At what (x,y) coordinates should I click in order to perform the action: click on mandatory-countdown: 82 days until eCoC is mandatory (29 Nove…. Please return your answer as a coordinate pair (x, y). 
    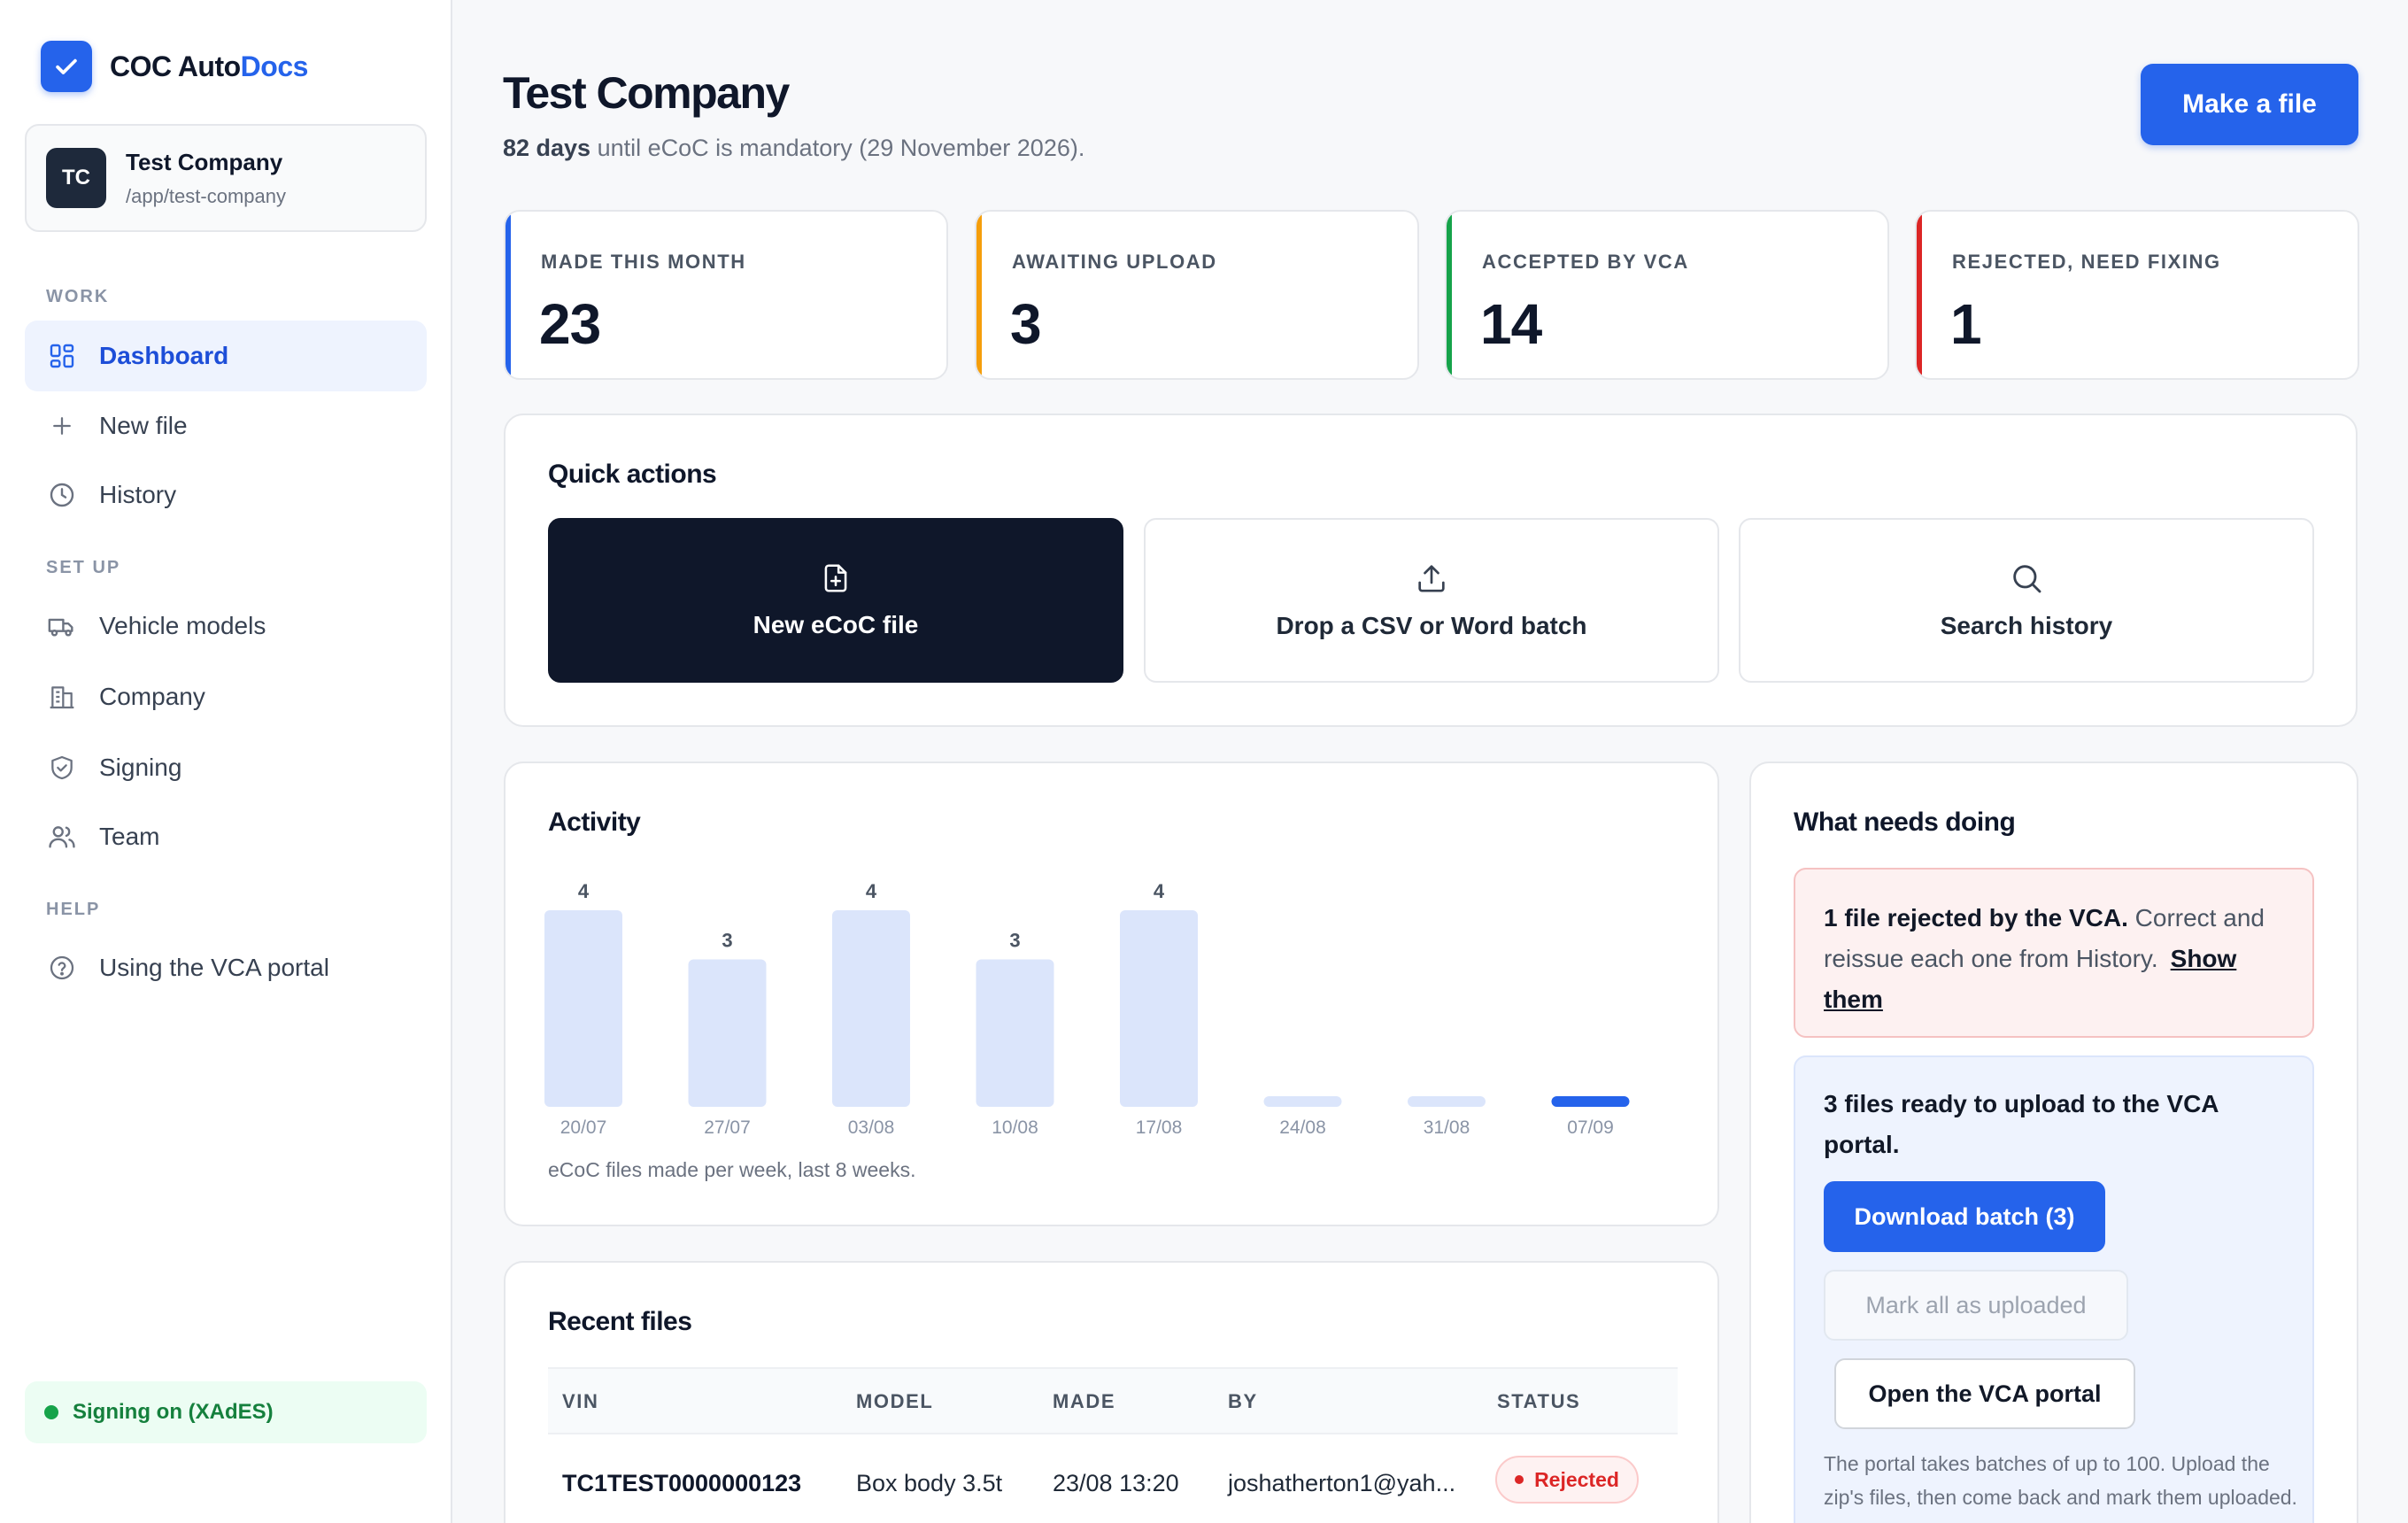
    Looking at the image, I should click on (794, 148).